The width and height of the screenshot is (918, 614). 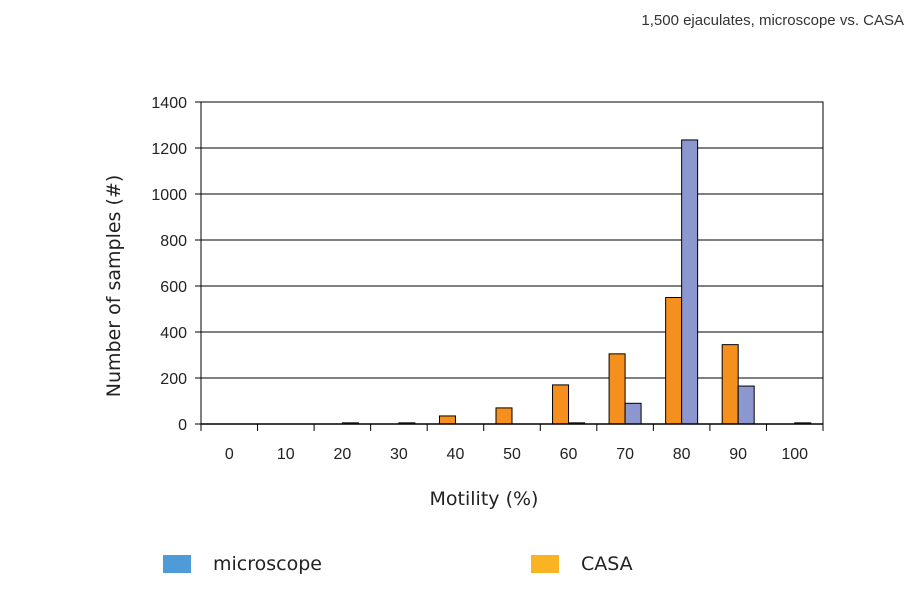 I want to click on x-tick-label: 10, so click(x=286, y=454).